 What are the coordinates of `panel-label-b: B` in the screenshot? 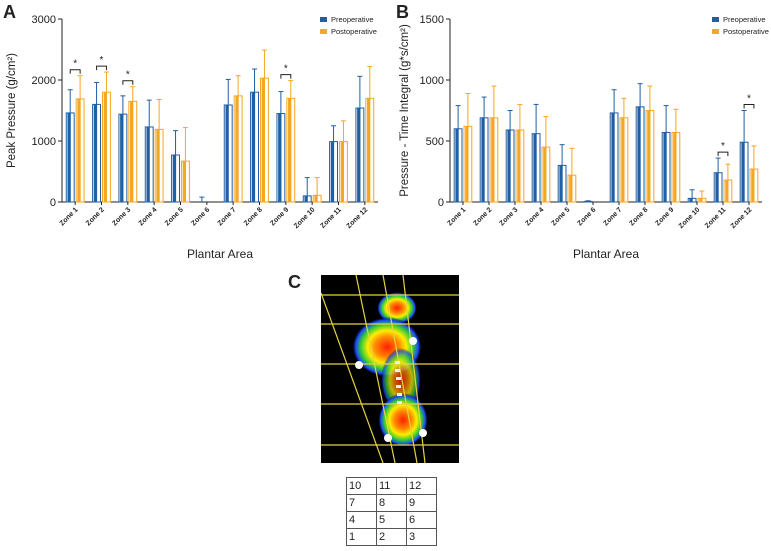 It's located at (402, 12).